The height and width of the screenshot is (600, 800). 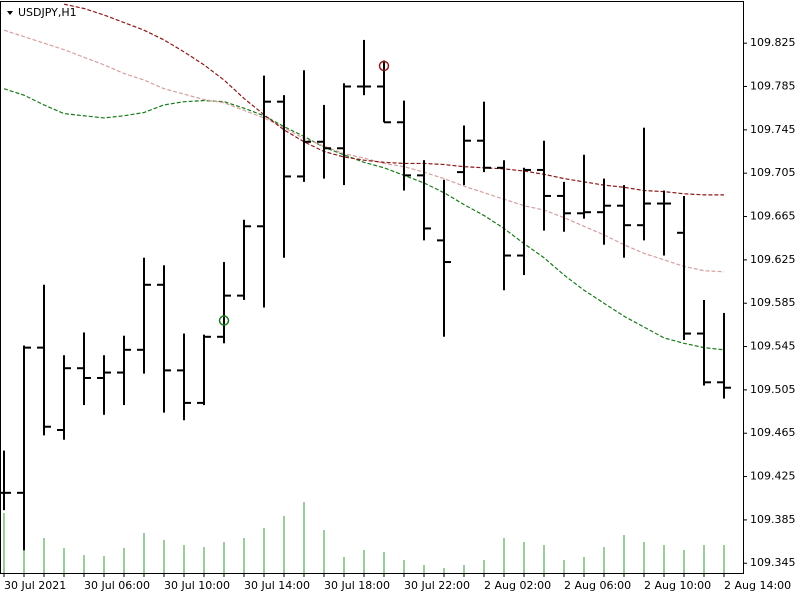 What do you see at coordinates (10, 13) in the screenshot?
I see `symbol-menu-arrow` at bounding box center [10, 13].